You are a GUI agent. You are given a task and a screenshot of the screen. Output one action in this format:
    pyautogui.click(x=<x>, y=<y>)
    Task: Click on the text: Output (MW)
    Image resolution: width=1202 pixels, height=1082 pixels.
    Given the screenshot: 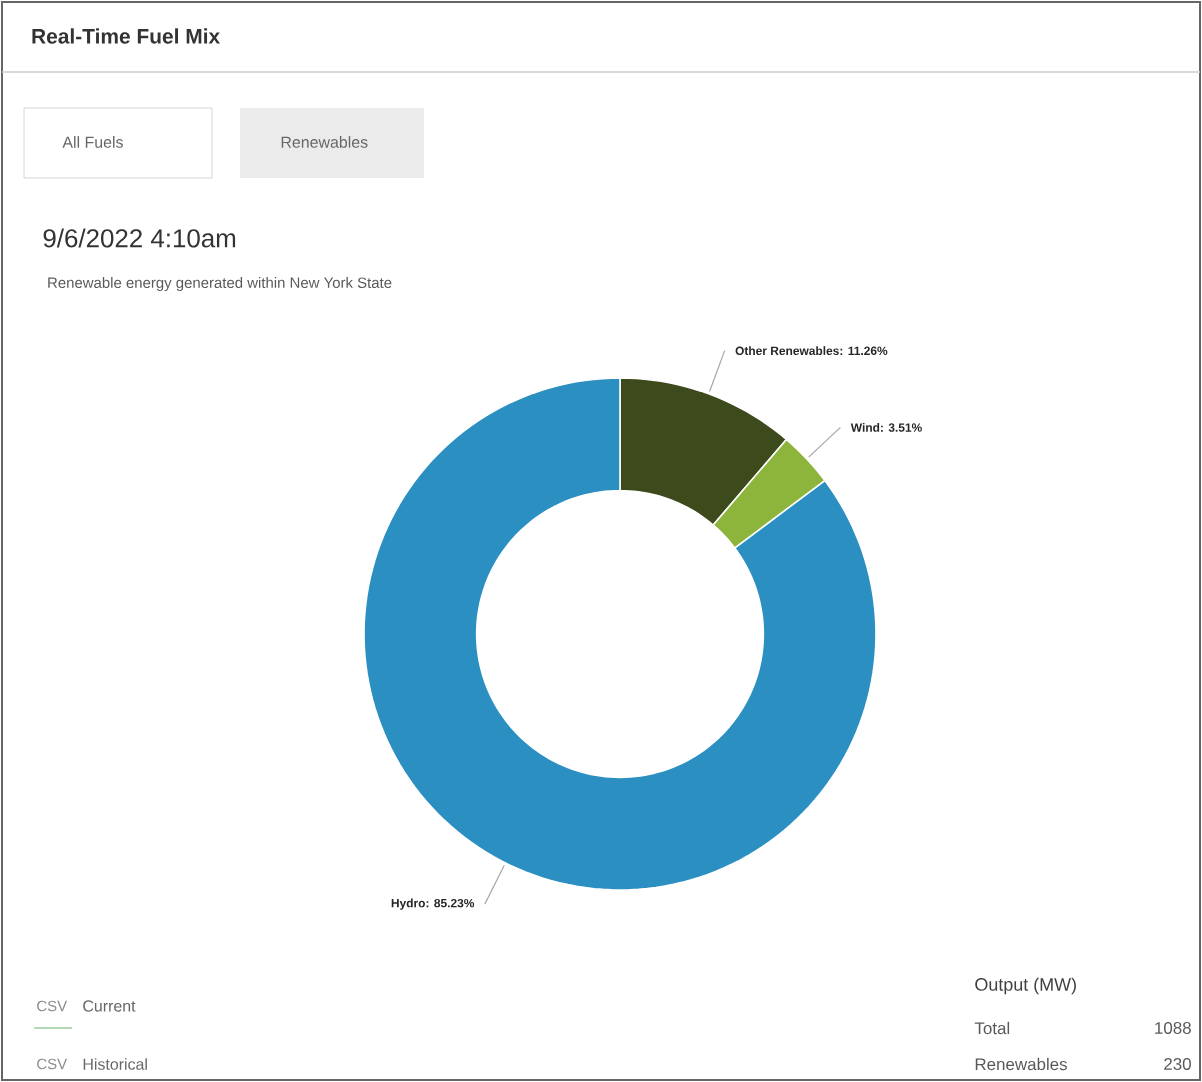 What is the action you would take?
    pyautogui.click(x=1025, y=986)
    